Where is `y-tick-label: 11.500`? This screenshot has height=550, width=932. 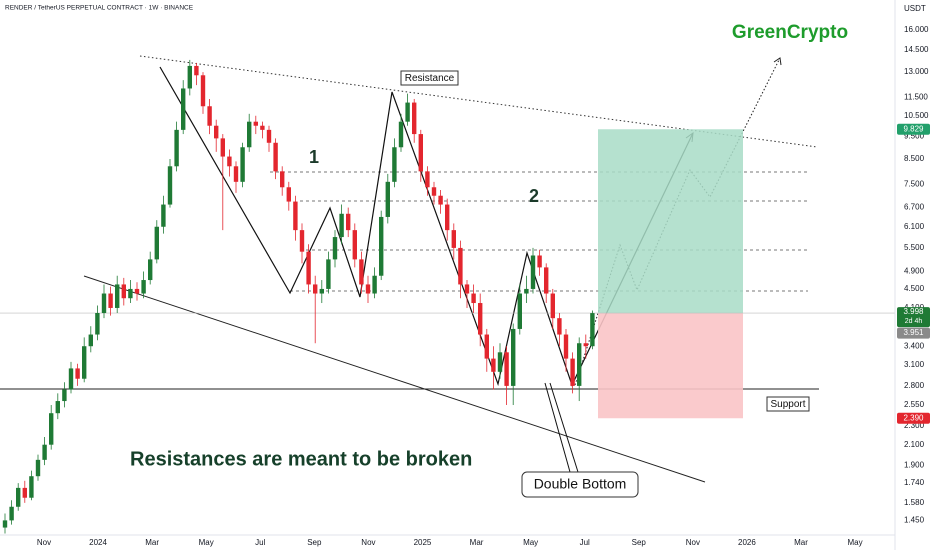 y-tick-label: 11.500 is located at coordinates (916, 96).